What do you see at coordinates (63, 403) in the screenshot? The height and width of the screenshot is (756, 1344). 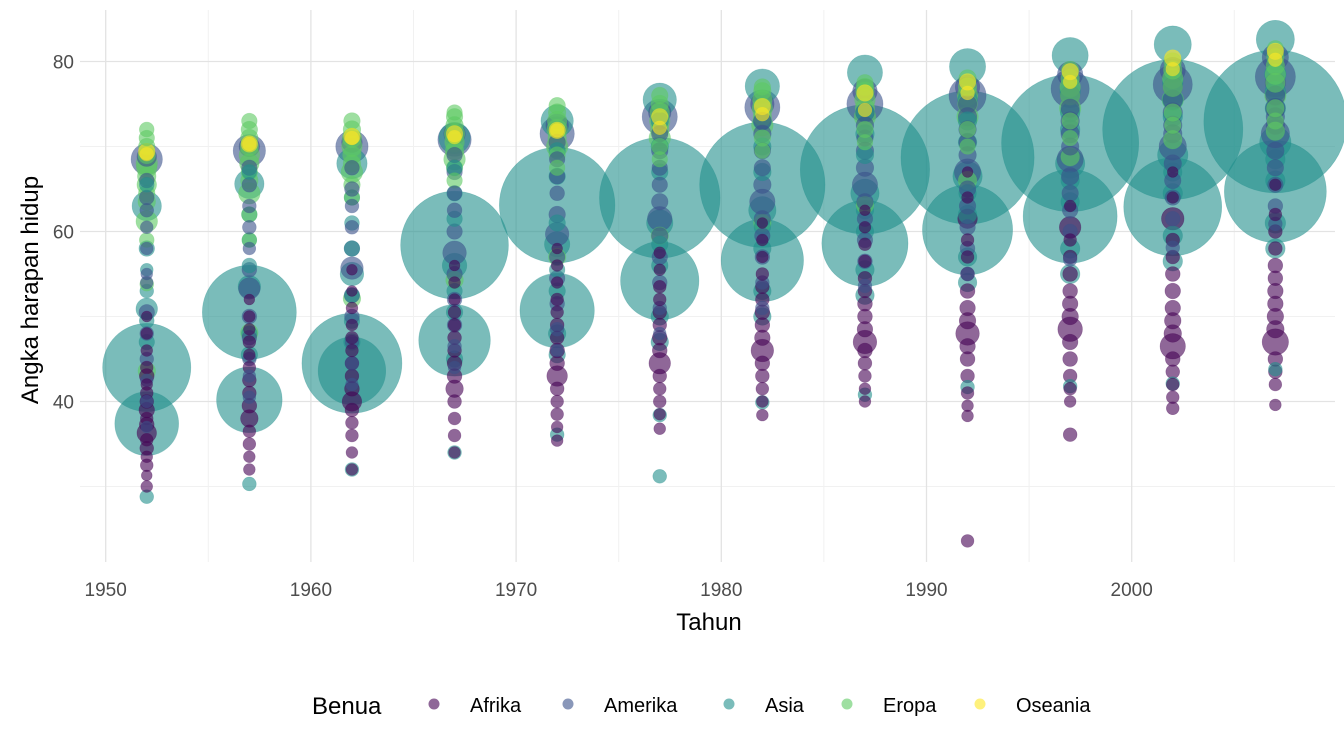 I see `y-tick-label: 40` at bounding box center [63, 403].